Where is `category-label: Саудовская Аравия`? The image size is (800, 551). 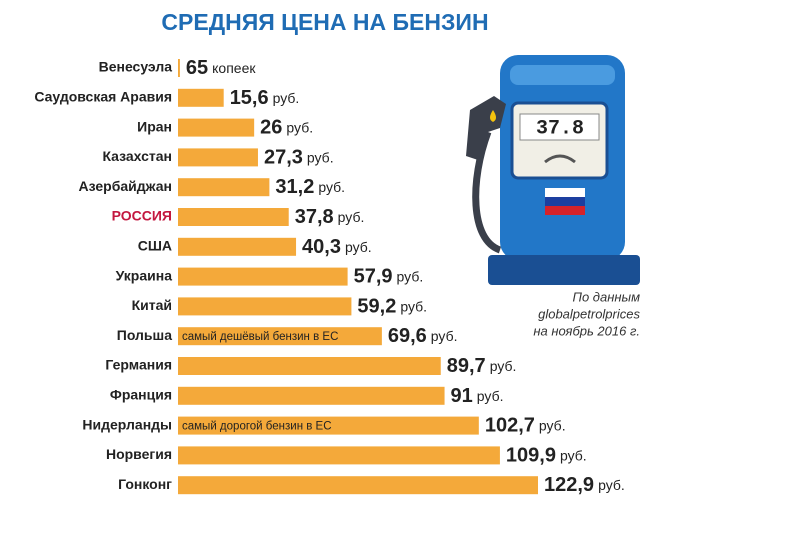
category-label: Саудовская Аравия is located at coordinates (103, 97).